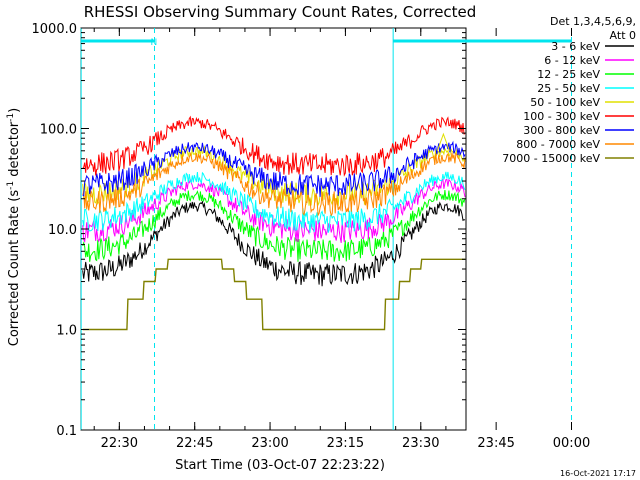 The width and height of the screenshot is (640, 480). What do you see at coordinates (66, 431) in the screenshot?
I see `y-tick-label: 0.1` at bounding box center [66, 431].